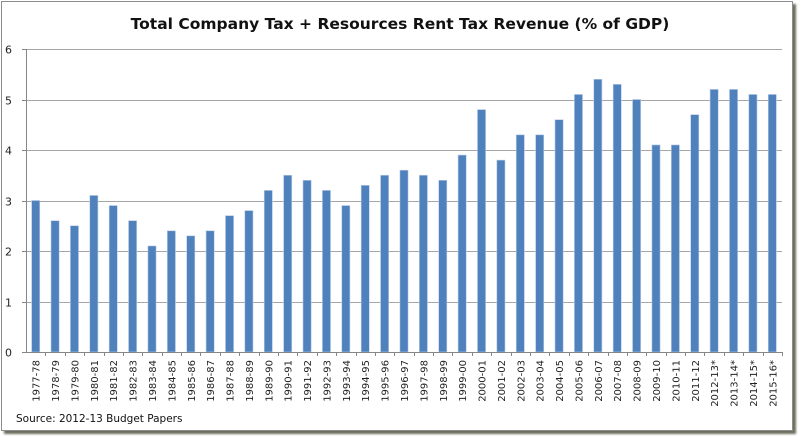 The image size is (800, 438). Describe the element at coordinates (269, 381) in the screenshot. I see `x-tick-label: 1989-90` at that location.